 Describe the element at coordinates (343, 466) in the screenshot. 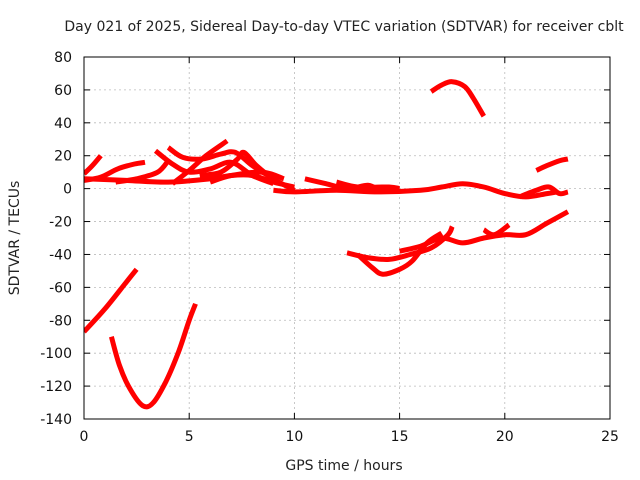

I see `x-axis-label: GPS time / hours` at that location.